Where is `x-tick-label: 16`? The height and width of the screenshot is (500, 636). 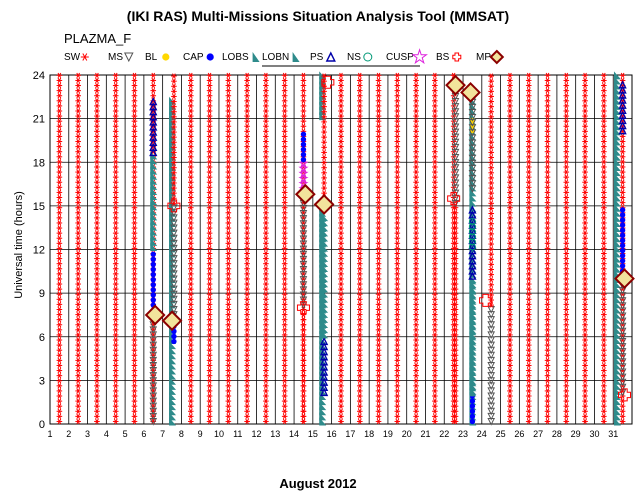
x-tick-label: 16 is located at coordinates (332, 434).